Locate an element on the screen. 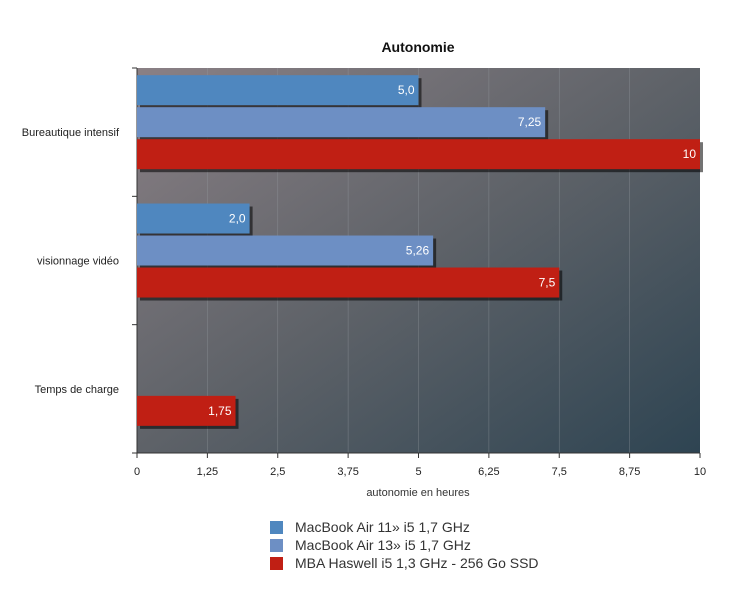 This screenshot has width=729, height=591. bar-value-label: 2,0 is located at coordinates (237, 219).